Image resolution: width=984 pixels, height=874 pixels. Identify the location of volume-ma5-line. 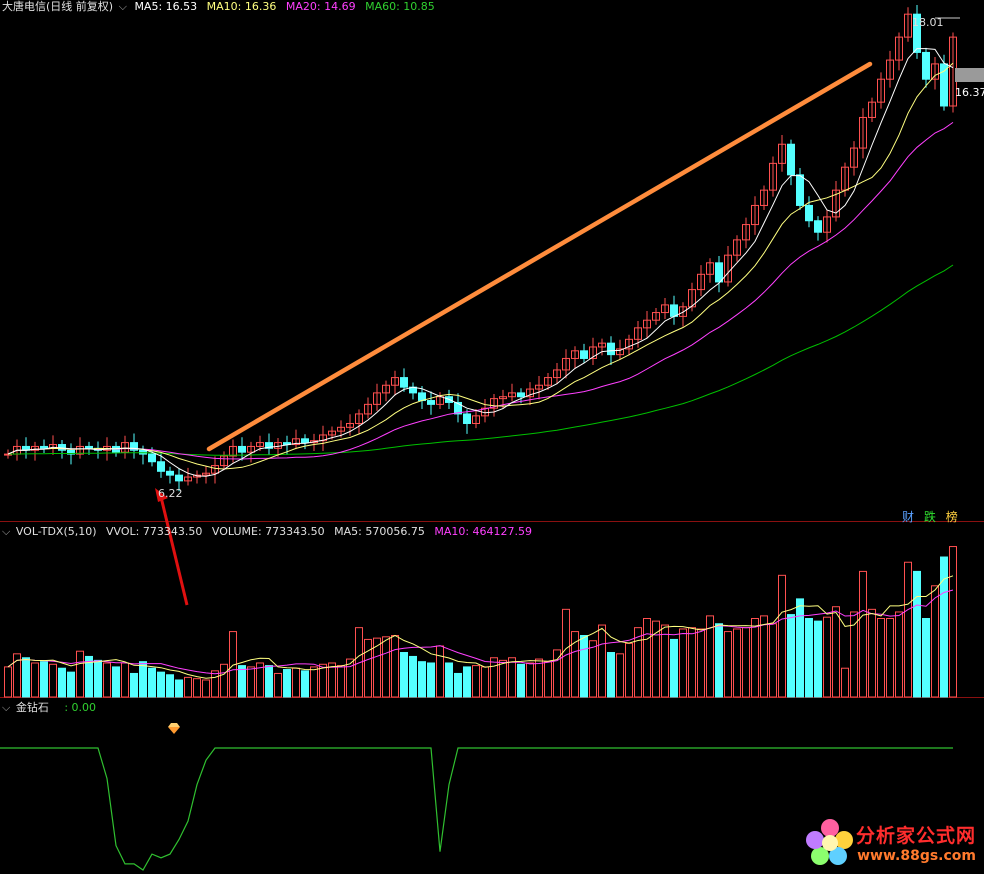
(480, 627).